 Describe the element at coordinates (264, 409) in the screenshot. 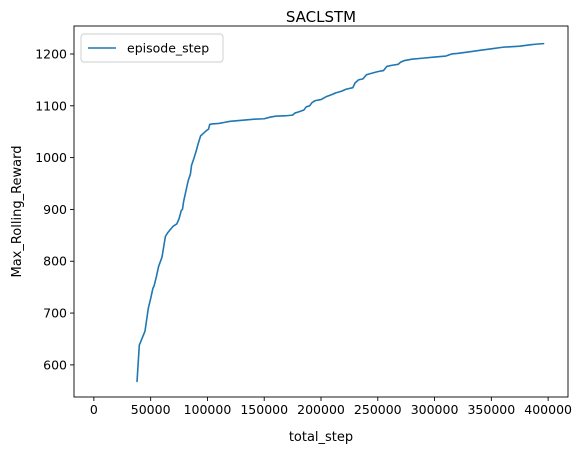

I see `x-tick-label: 150000` at that location.